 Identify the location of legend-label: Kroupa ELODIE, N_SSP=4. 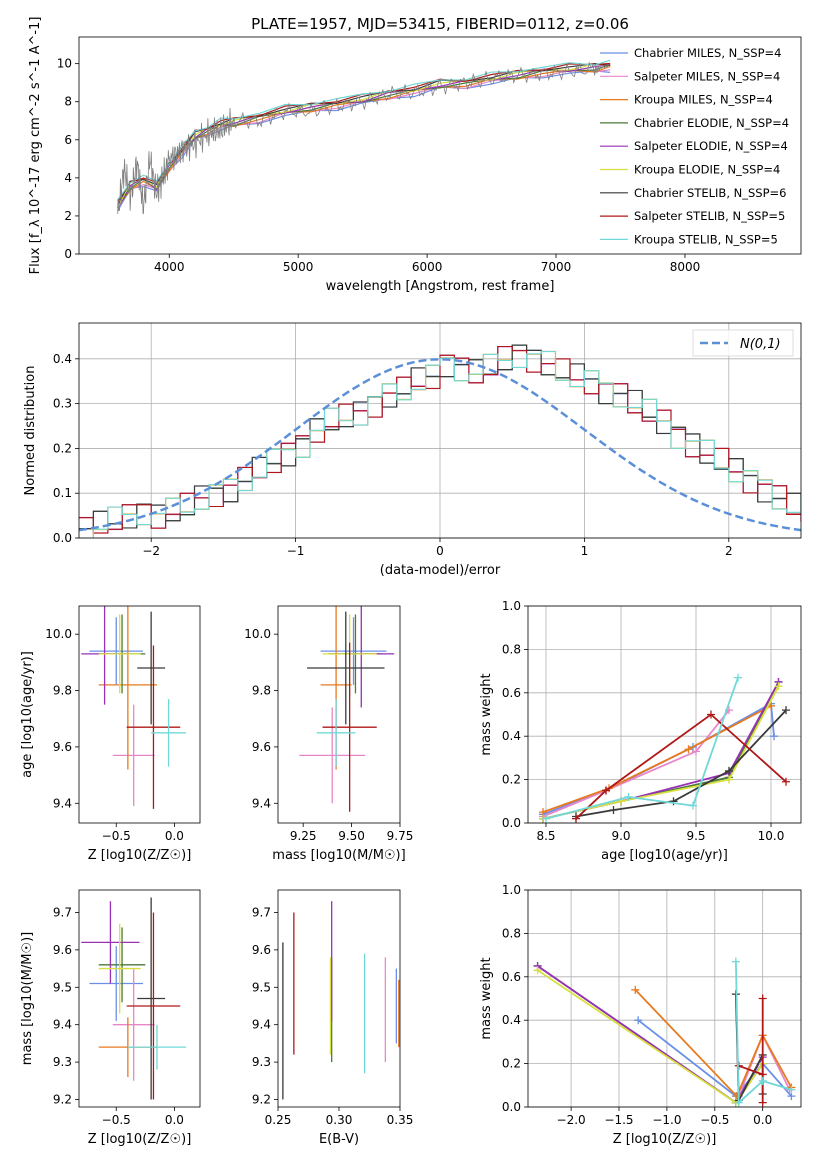
(707, 170).